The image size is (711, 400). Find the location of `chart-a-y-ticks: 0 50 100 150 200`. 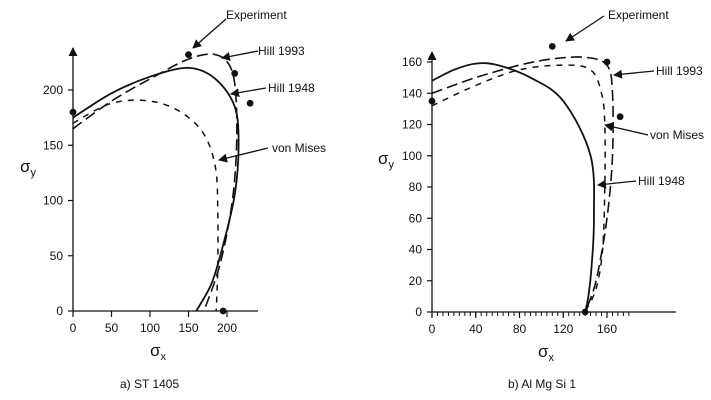

chart-a-y-ticks: 0 50 100 150 200 is located at coordinates (58, 200).